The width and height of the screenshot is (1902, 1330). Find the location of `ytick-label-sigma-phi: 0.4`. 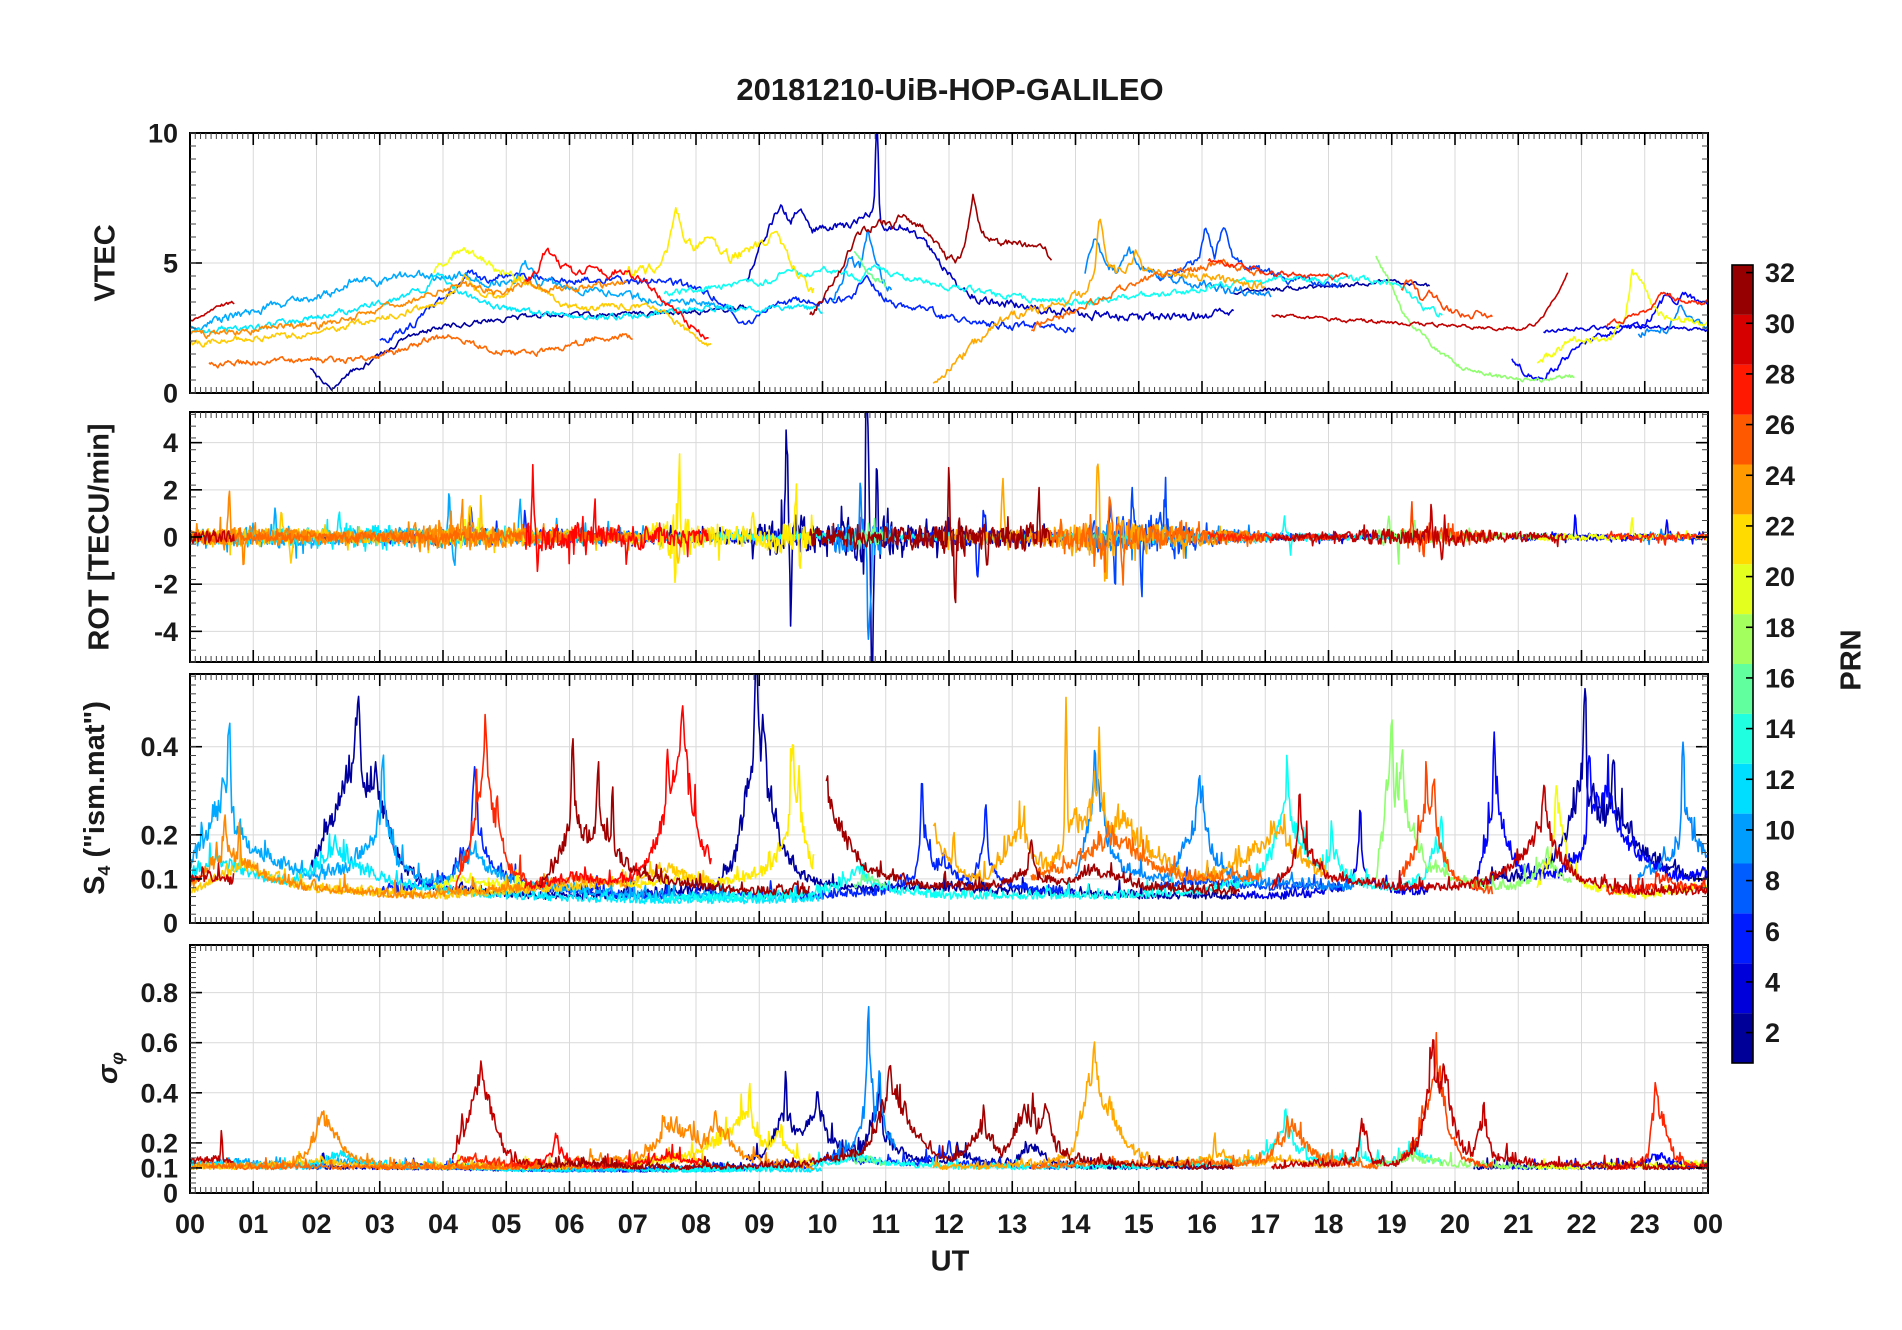

ytick-label-sigma-phi: 0.4 is located at coordinates (159, 1093).